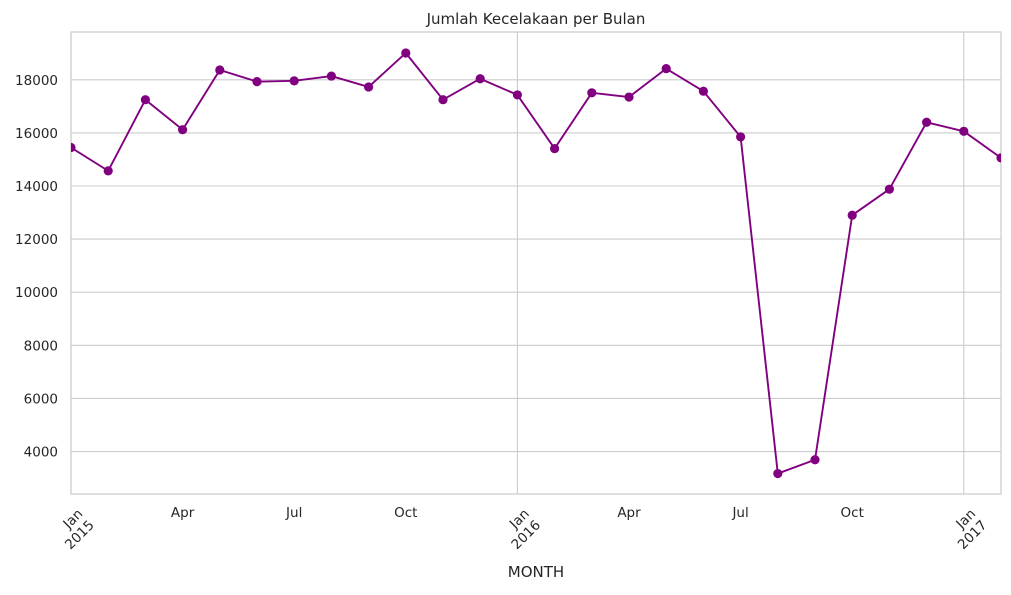 The width and height of the screenshot is (1011, 595). I want to click on y-tick-label: 18000, so click(36, 81).